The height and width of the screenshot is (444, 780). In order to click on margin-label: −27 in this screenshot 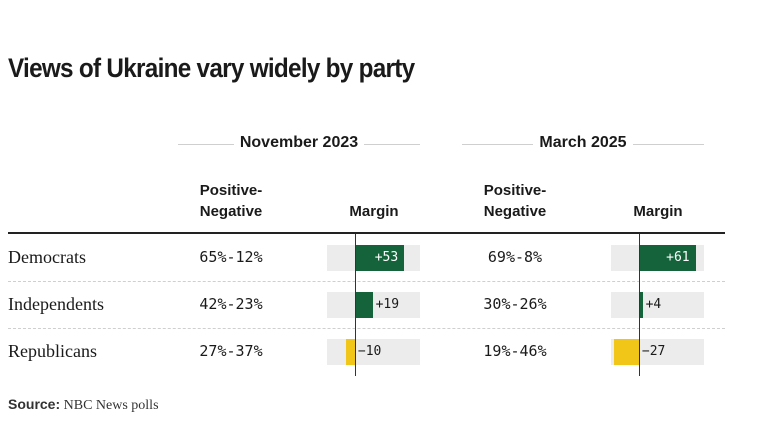, I will do `click(653, 351)`.